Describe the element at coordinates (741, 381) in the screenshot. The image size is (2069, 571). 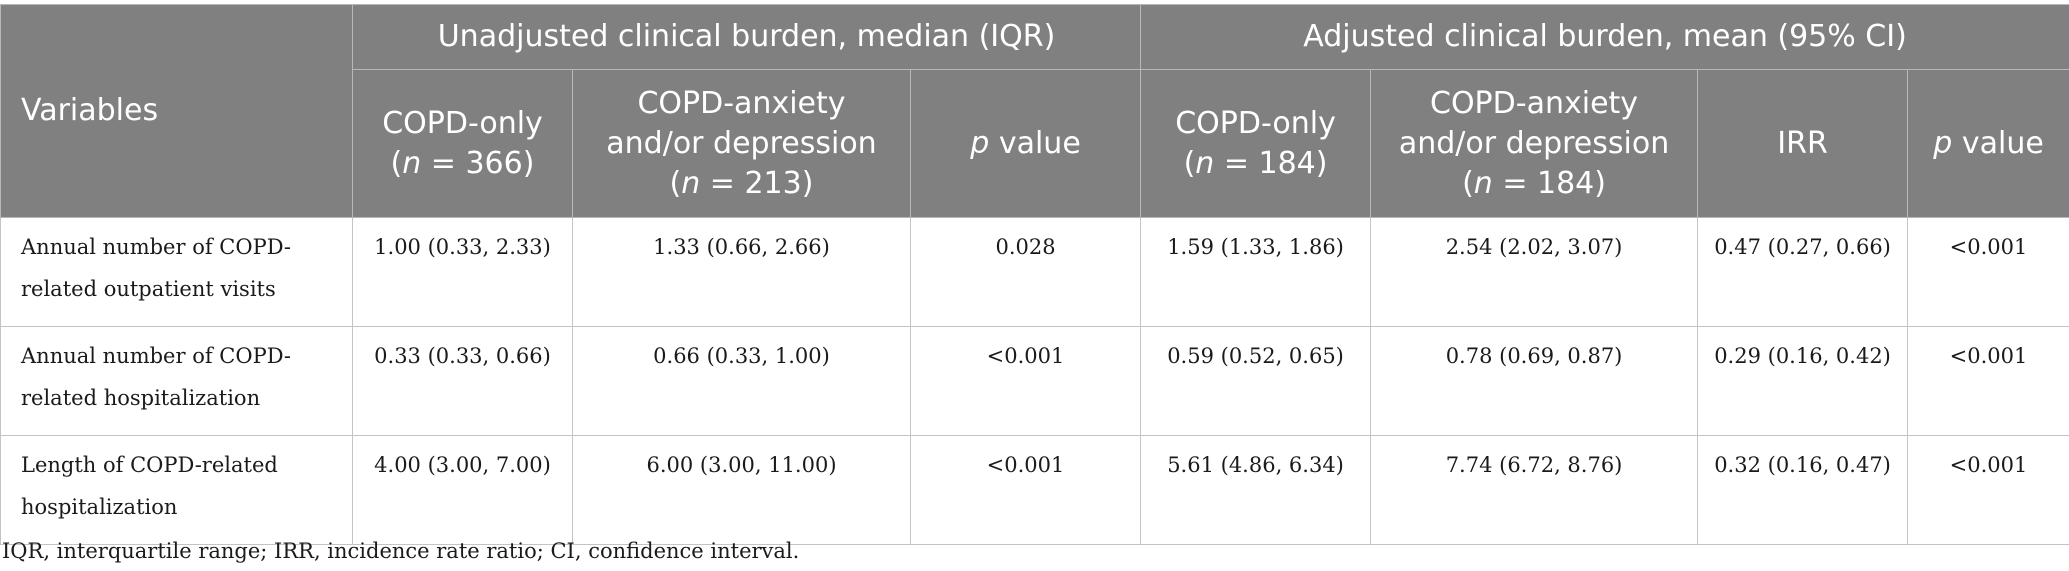
I see `table-cell: 0.66 (0.33, 1.00)` at that location.